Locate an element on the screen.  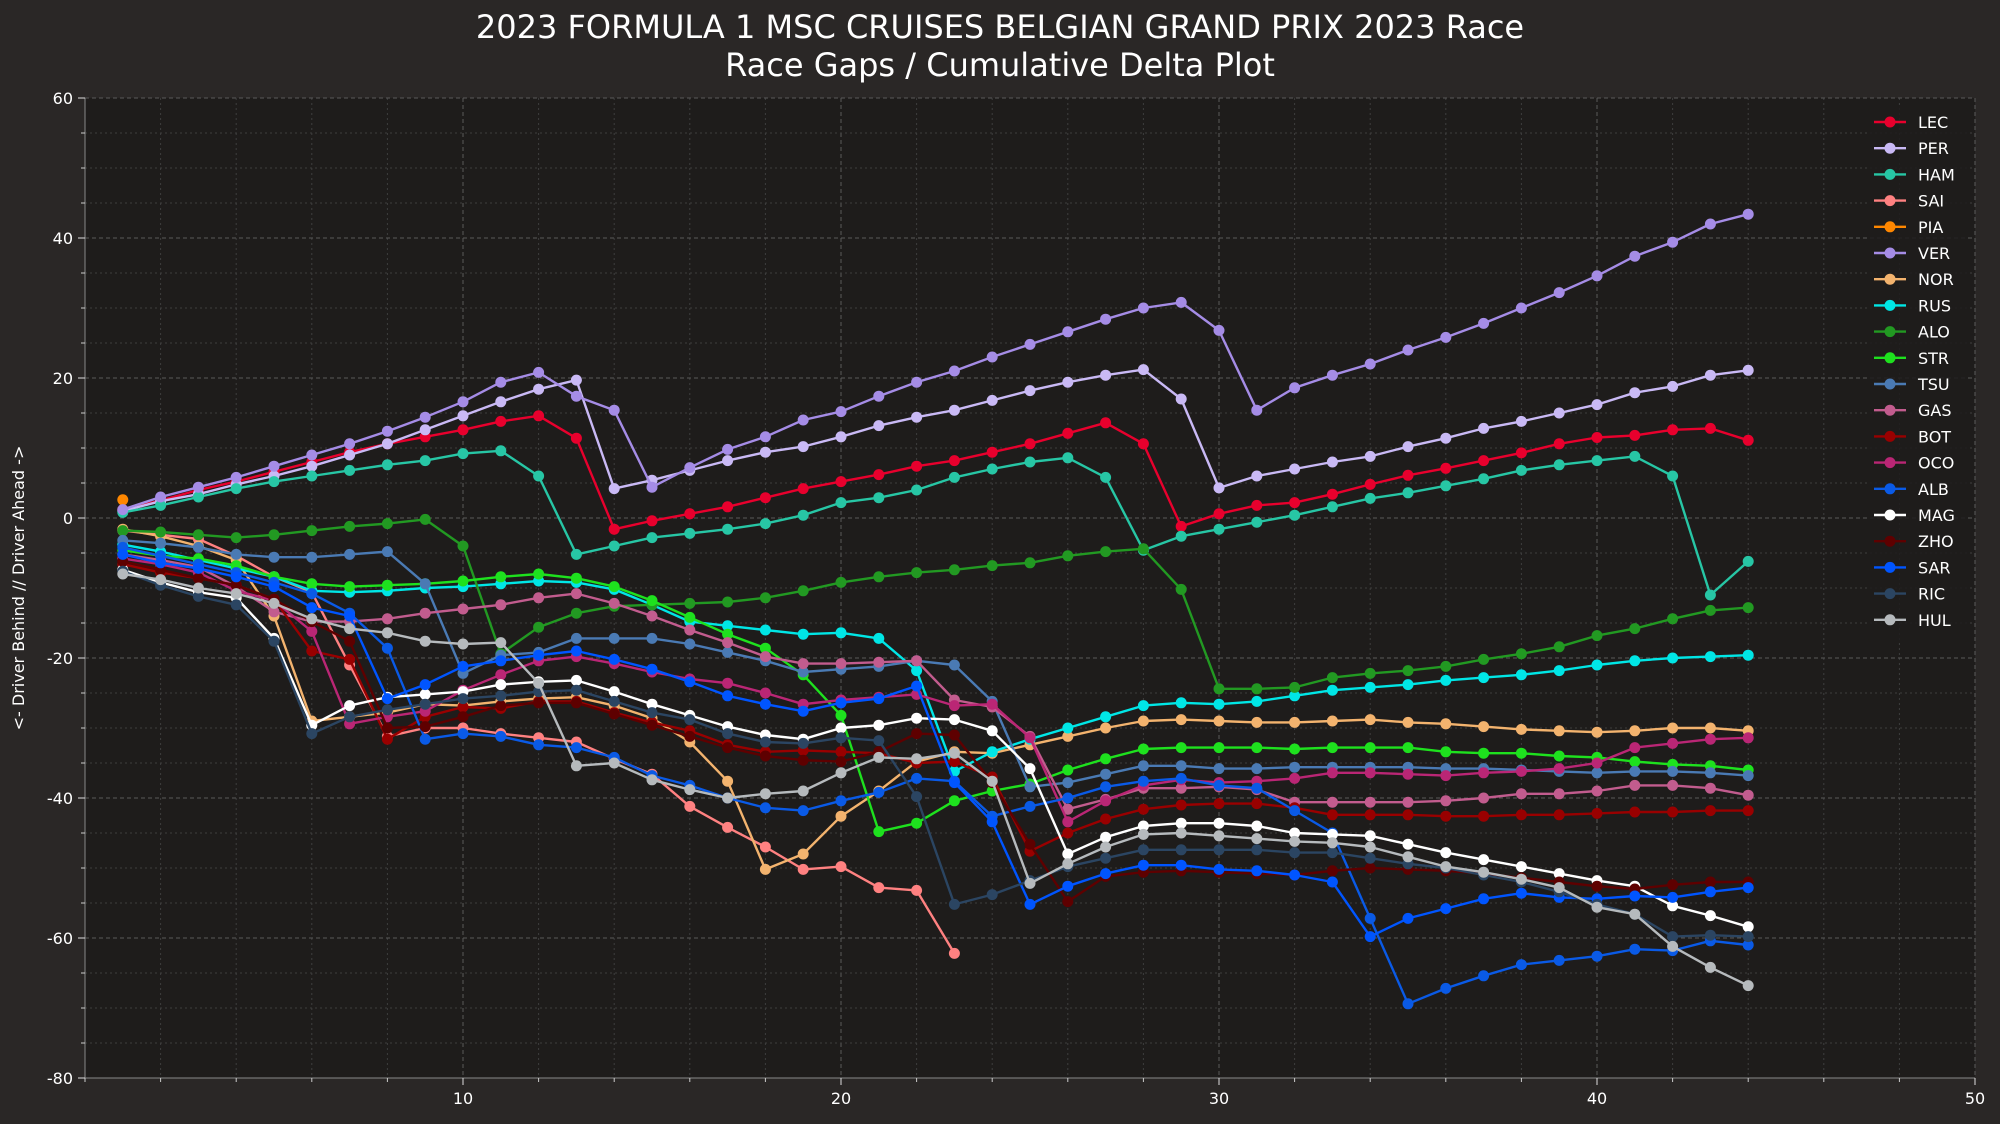
legend-label: BOT is located at coordinates (1934, 436).